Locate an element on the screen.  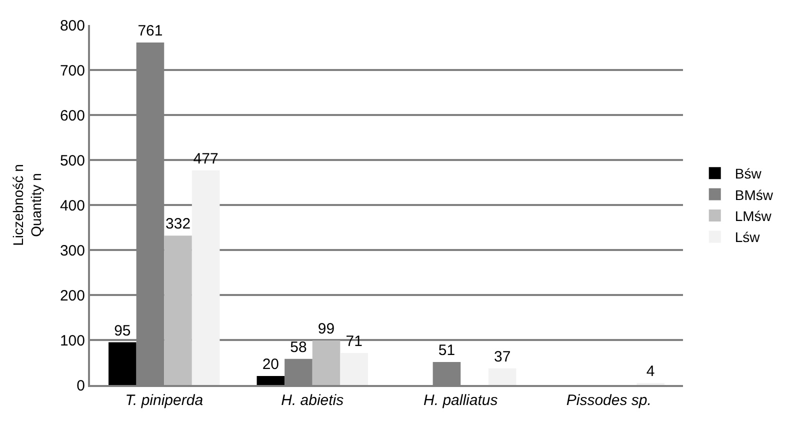
y-axis-title: Liczebność n Quantity n is located at coordinates (27, 205).